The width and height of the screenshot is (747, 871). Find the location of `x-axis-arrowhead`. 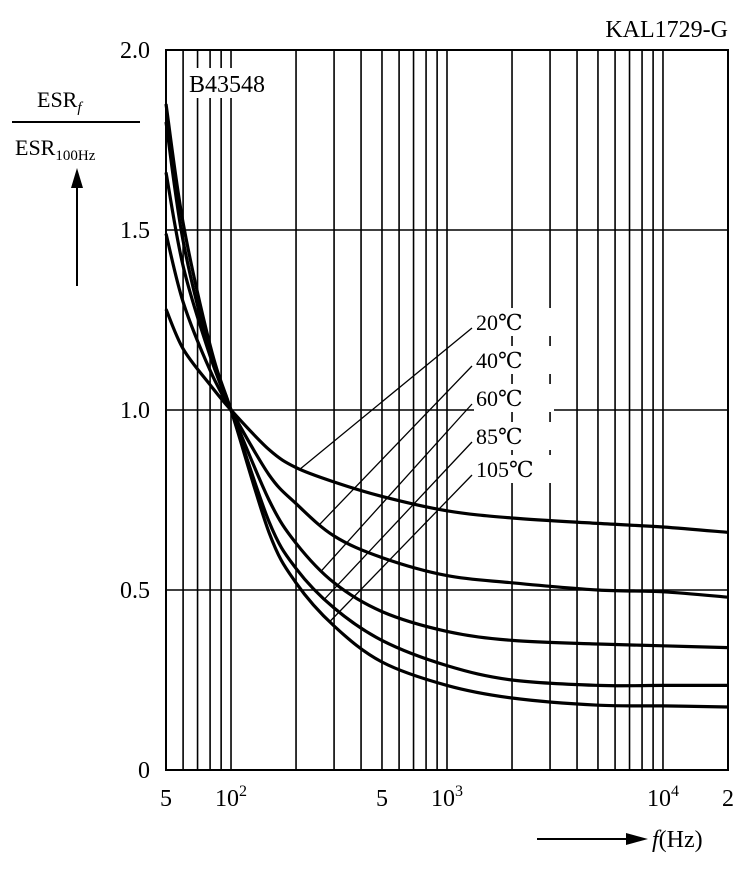

x-axis-arrowhead is located at coordinates (637, 839).